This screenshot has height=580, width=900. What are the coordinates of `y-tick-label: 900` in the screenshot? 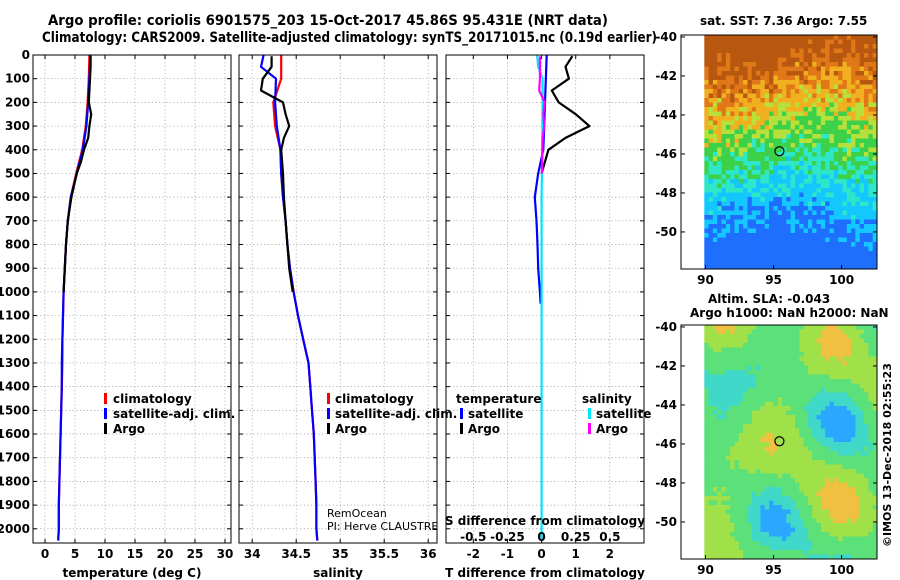 It's located at (17, 268).